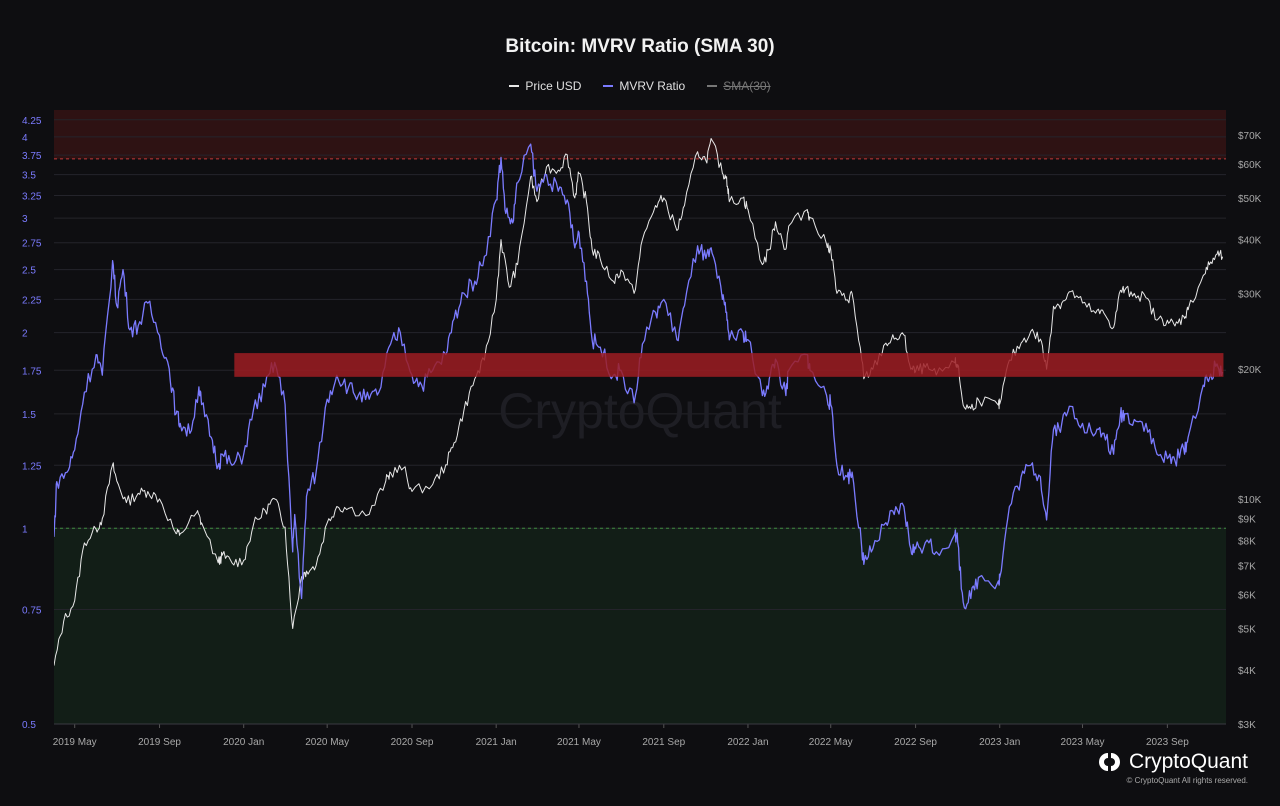 The width and height of the screenshot is (1280, 806). What do you see at coordinates (159, 742) in the screenshot?
I see `x-tick-label: 2019 Sep` at bounding box center [159, 742].